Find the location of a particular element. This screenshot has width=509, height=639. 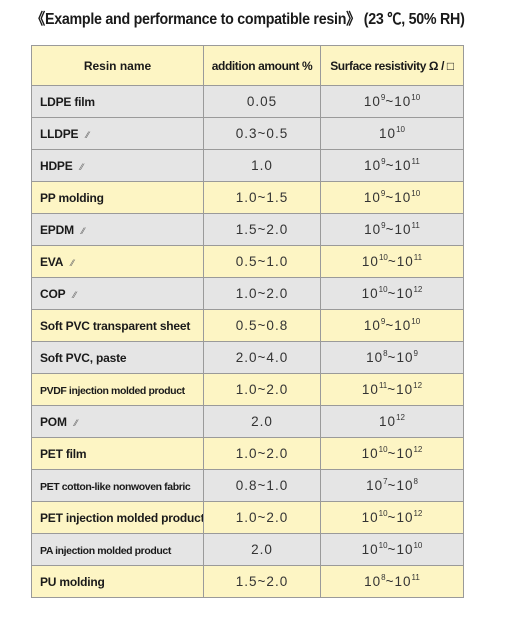

resin-name: EPDM is located at coordinates (57, 229).